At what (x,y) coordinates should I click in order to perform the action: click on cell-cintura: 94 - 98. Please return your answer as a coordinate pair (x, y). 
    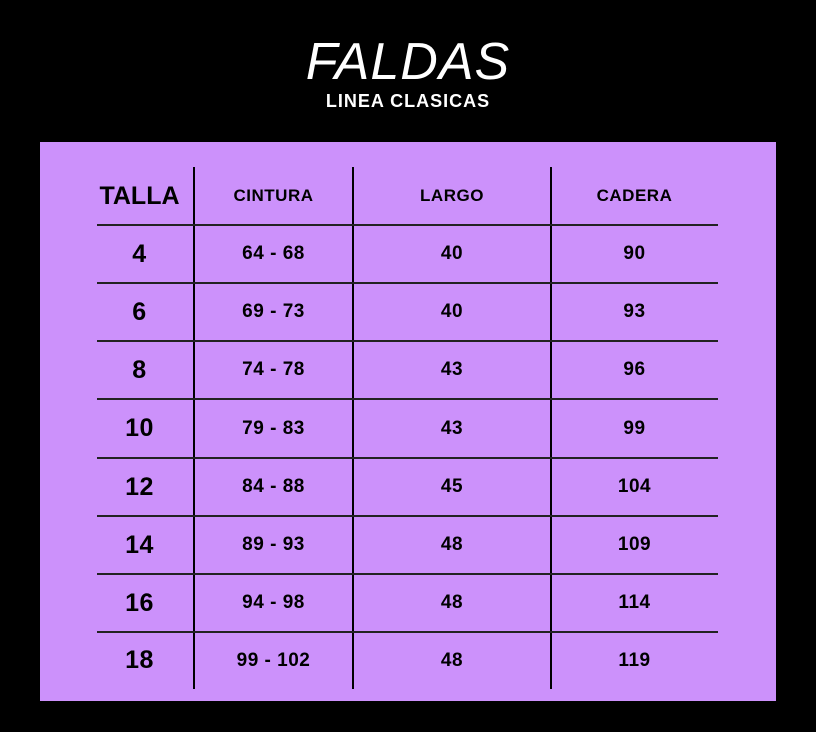
    Looking at the image, I should click on (273, 602).